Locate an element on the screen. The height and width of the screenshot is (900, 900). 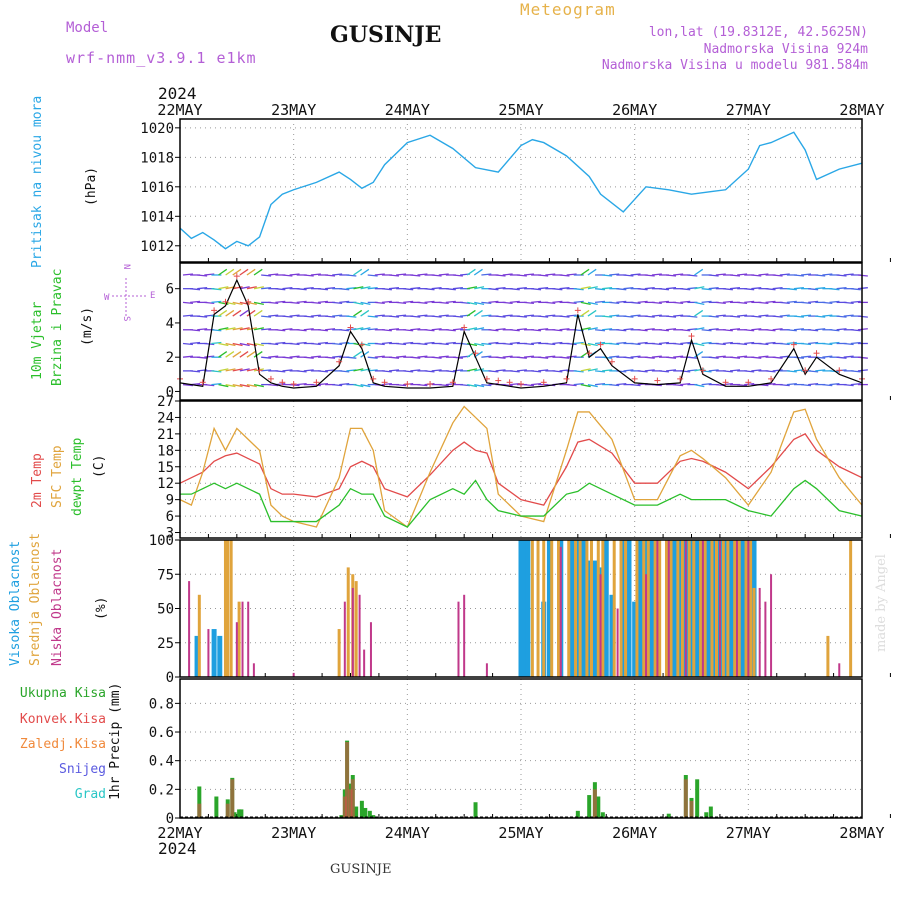
y-tick-label: 18 is located at coordinates (165, 451).